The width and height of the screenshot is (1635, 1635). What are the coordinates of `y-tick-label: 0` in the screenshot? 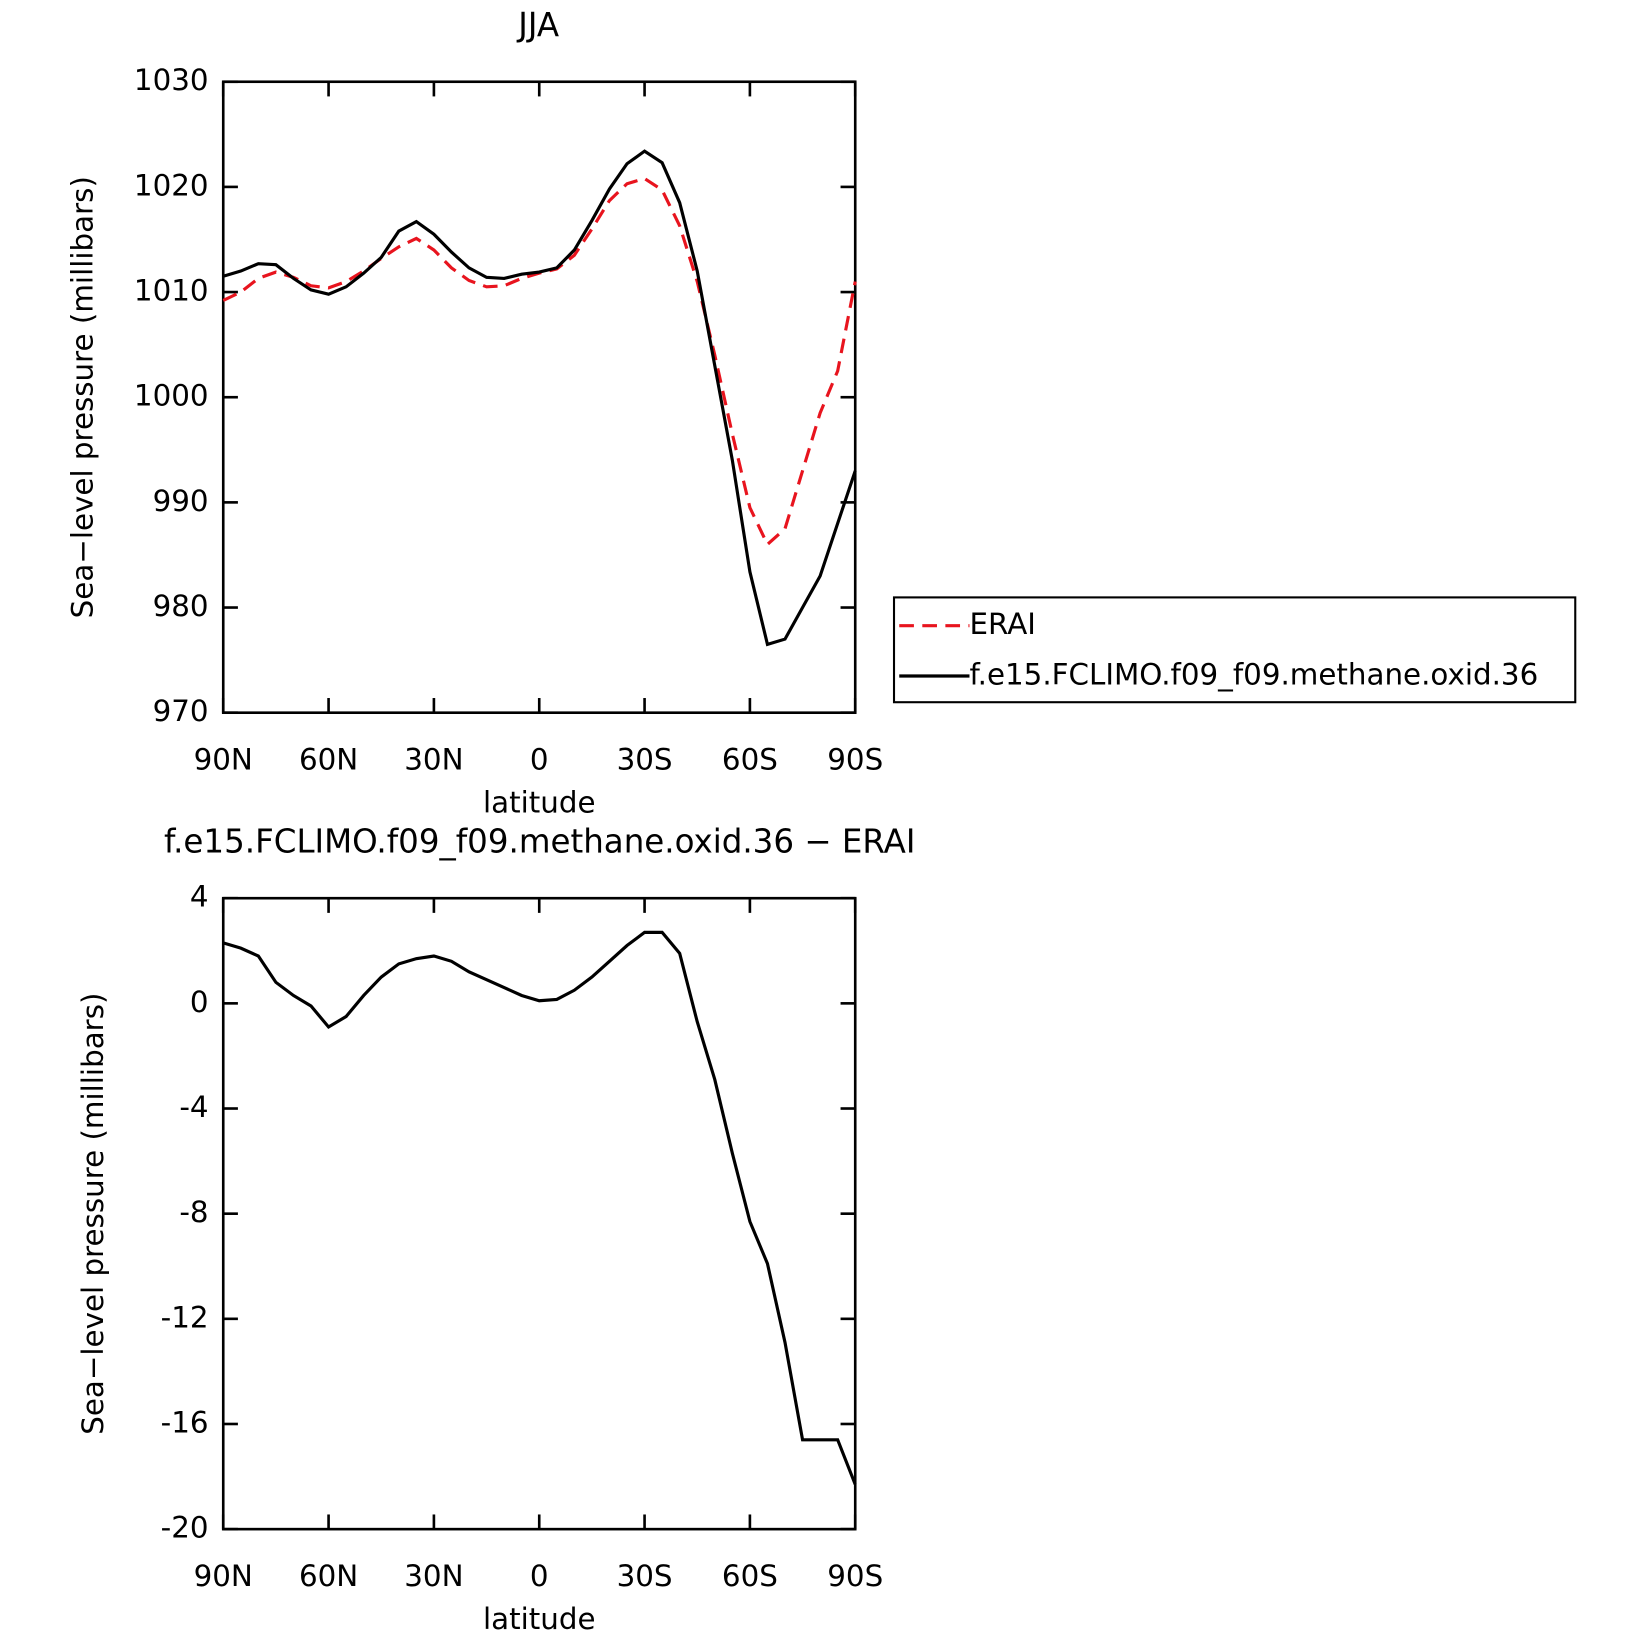 It's located at (199, 1002).